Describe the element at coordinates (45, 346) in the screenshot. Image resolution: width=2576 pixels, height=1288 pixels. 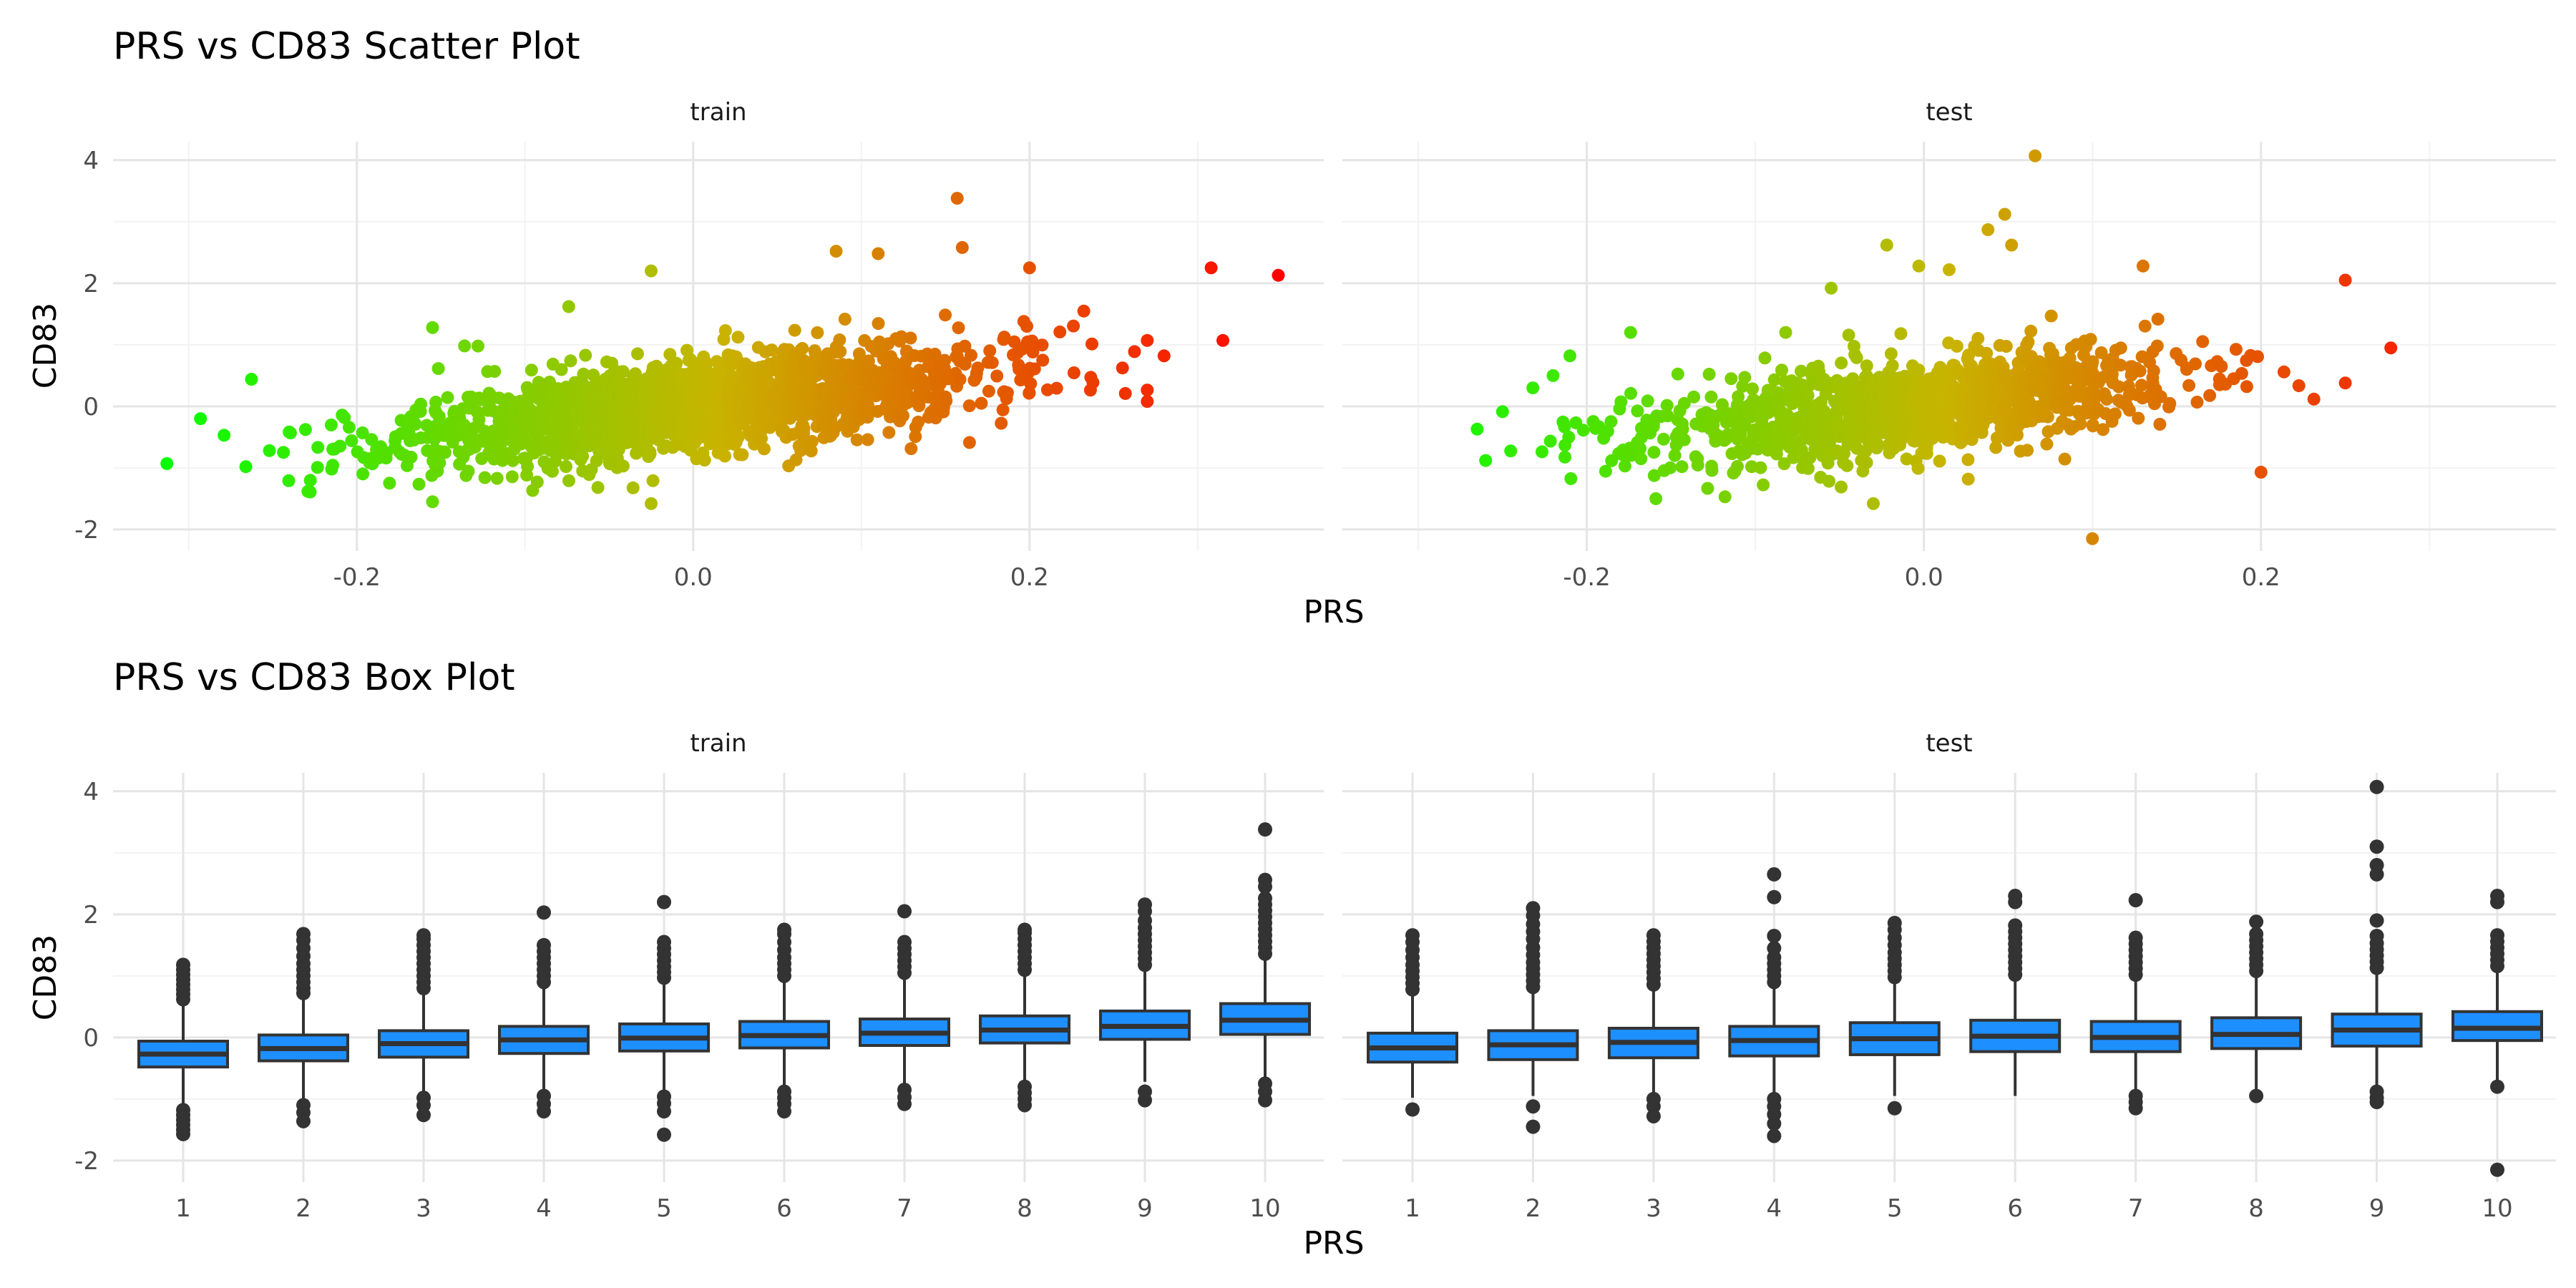
I see `scatter-y-axis-label: CD83` at that location.